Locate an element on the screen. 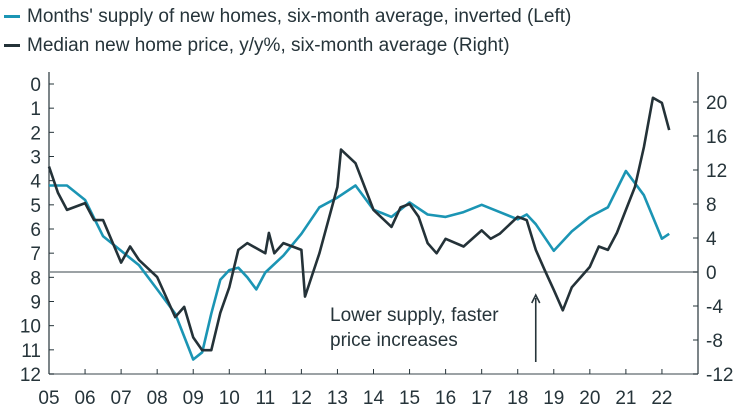  x-tick-label: 05 is located at coordinates (48, 398).